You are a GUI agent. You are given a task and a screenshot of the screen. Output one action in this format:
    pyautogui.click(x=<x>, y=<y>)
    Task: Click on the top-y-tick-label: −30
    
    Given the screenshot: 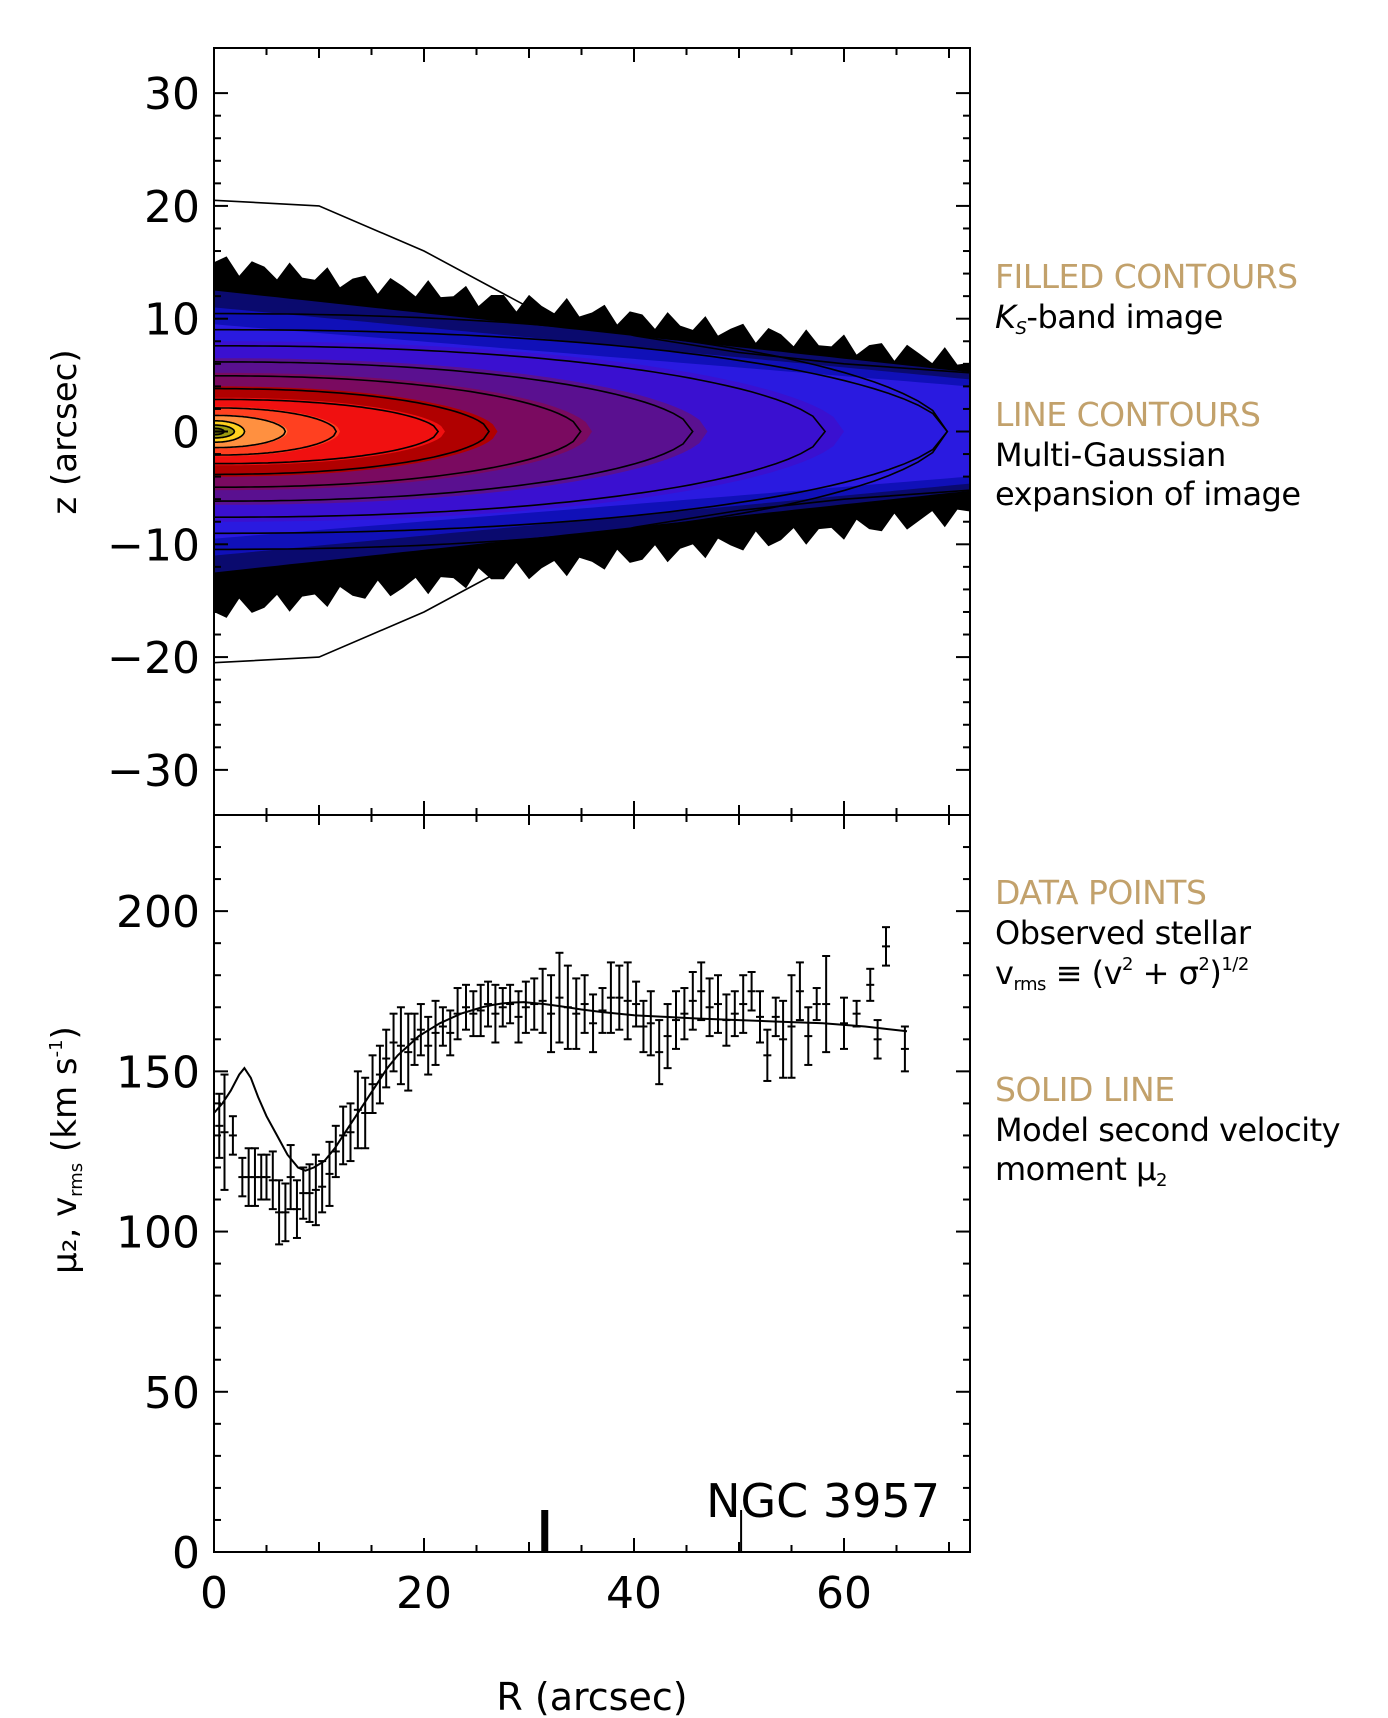 What is the action you would take?
    pyautogui.click(x=153, y=771)
    